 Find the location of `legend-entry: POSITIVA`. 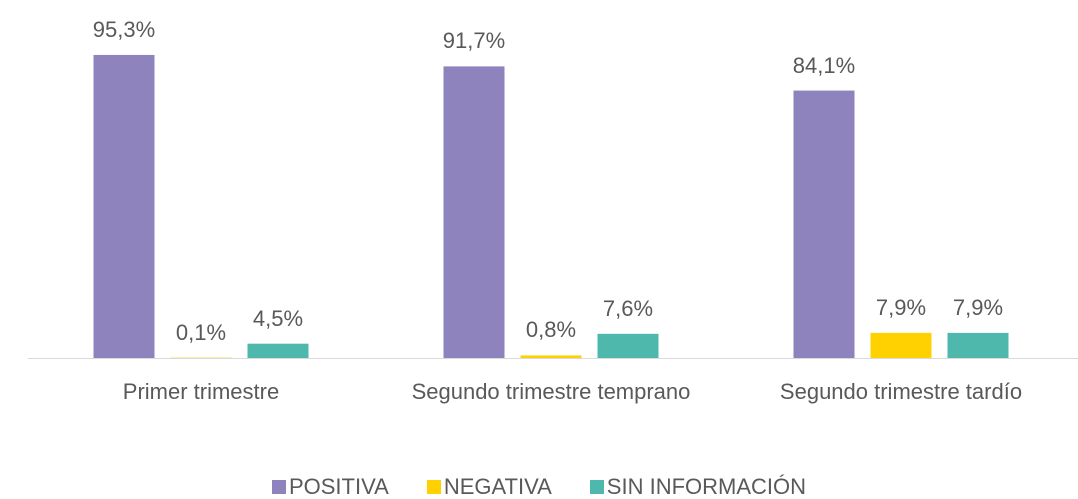

legend-entry: POSITIVA is located at coordinates (330, 486).